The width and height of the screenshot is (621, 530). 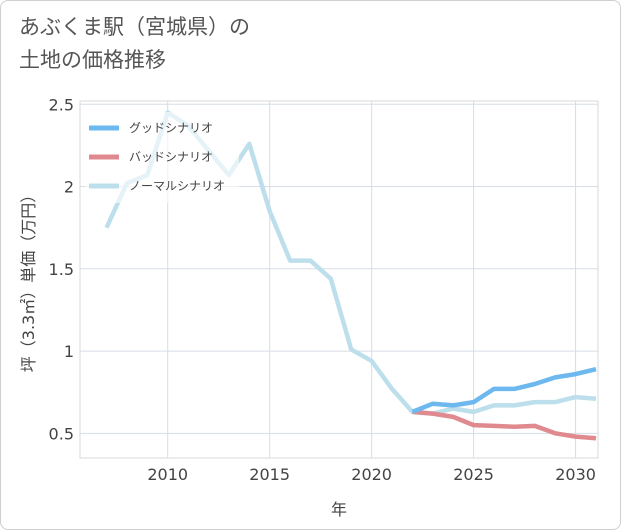 What do you see at coordinates (167, 474) in the screenshot?
I see `x-tick-label: 2010` at bounding box center [167, 474].